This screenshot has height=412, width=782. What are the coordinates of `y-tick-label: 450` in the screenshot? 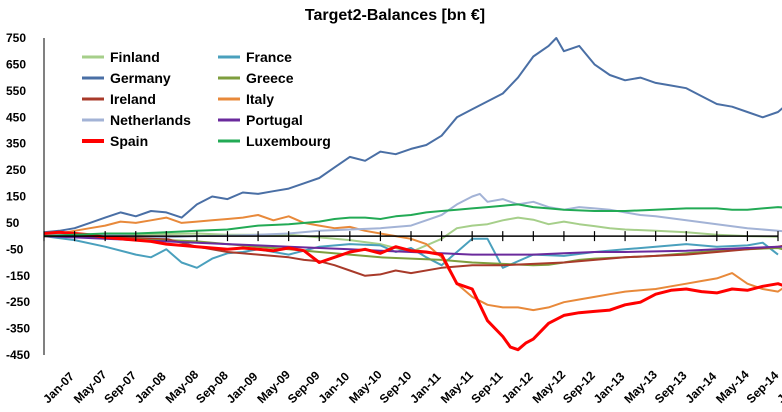 It's located at (16, 117).